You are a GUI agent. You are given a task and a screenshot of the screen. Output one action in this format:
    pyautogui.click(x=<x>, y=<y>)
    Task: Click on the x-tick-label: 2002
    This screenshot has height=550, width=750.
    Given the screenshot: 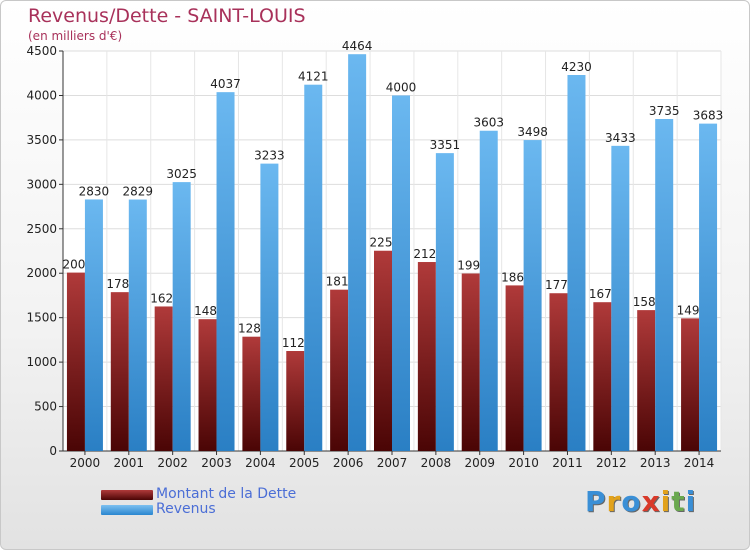 What is the action you would take?
    pyautogui.click(x=172, y=463)
    